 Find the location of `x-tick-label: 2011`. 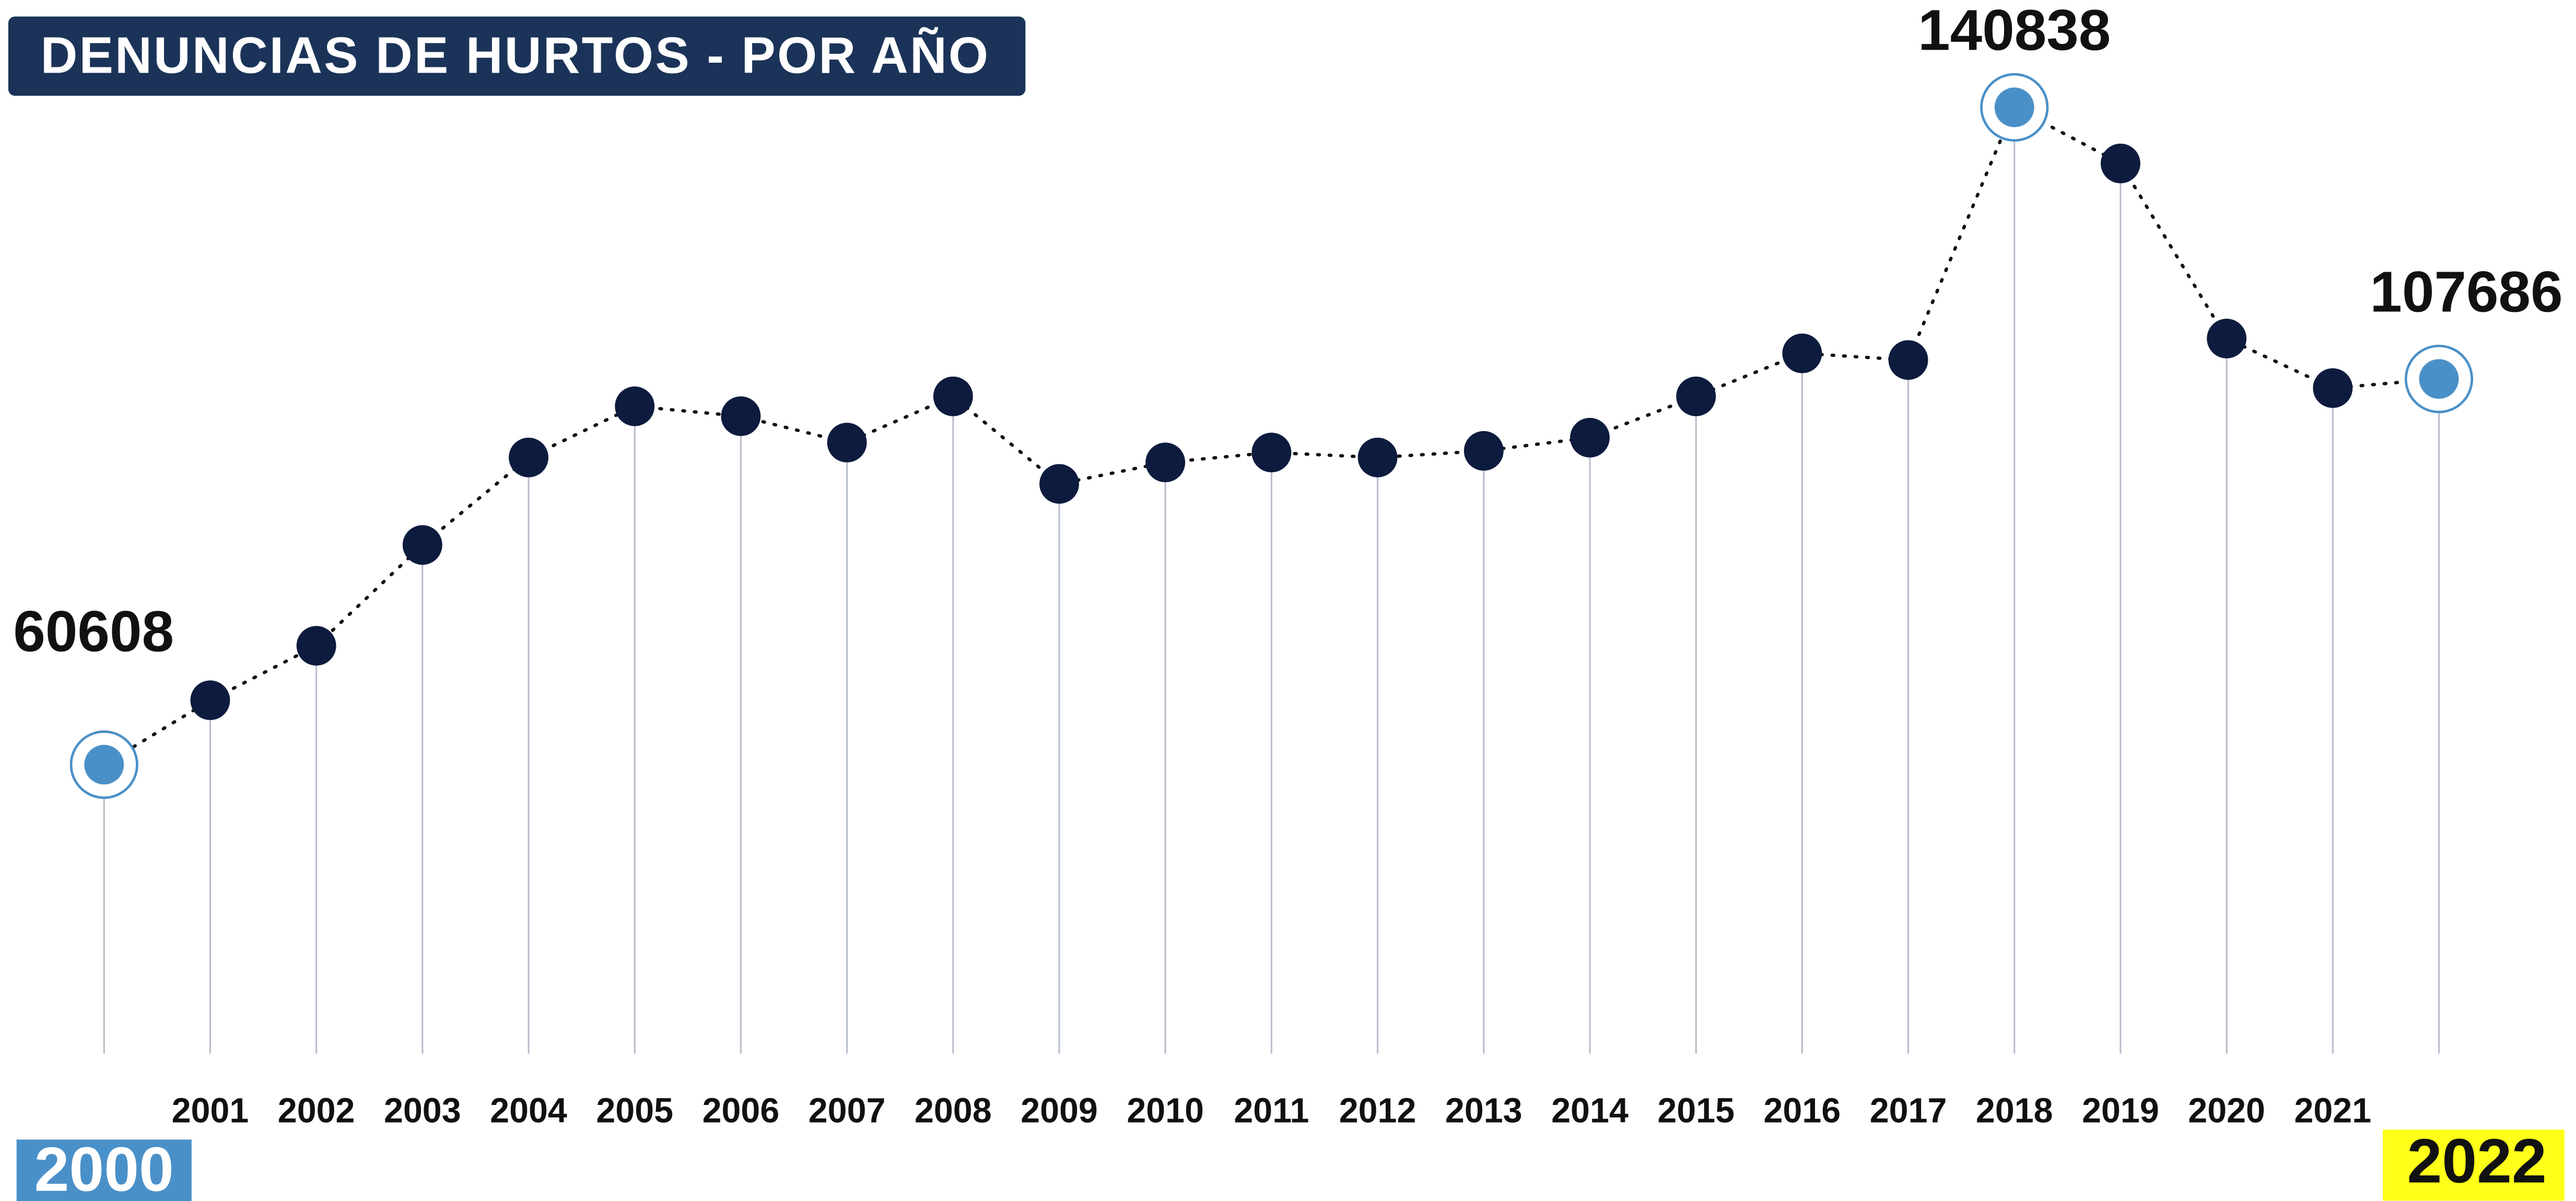

x-tick-label: 2011 is located at coordinates (1271, 1110).